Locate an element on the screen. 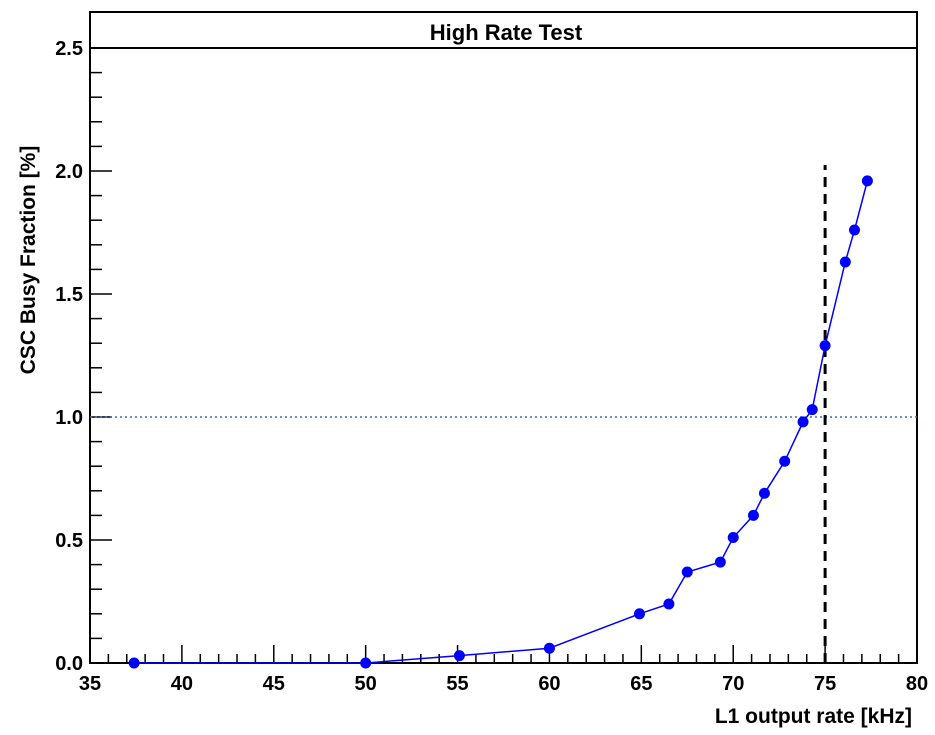 This screenshot has width=935, height=735. x-tick-label: 80 is located at coordinates (917, 684).